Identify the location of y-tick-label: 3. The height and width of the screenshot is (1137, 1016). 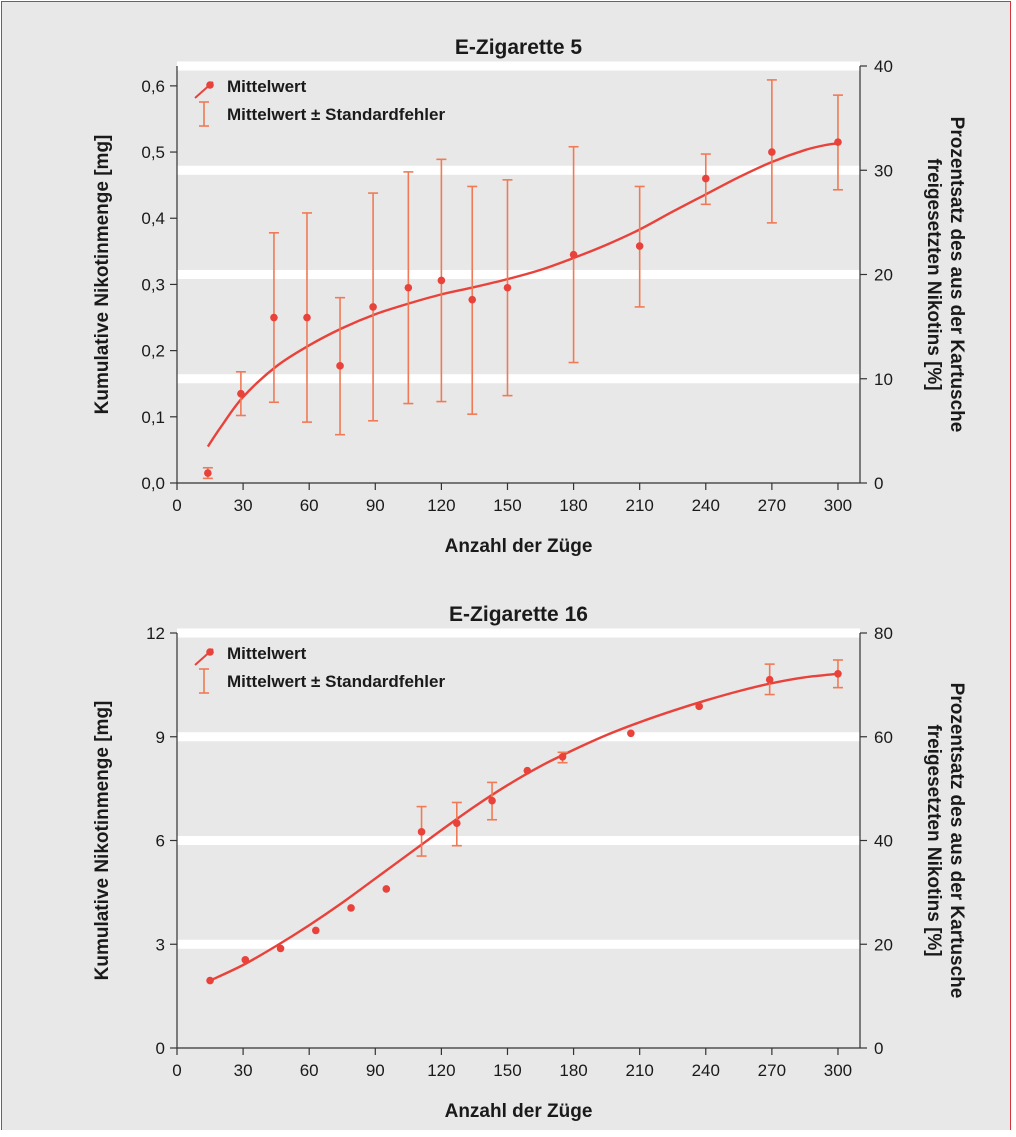
(160, 944).